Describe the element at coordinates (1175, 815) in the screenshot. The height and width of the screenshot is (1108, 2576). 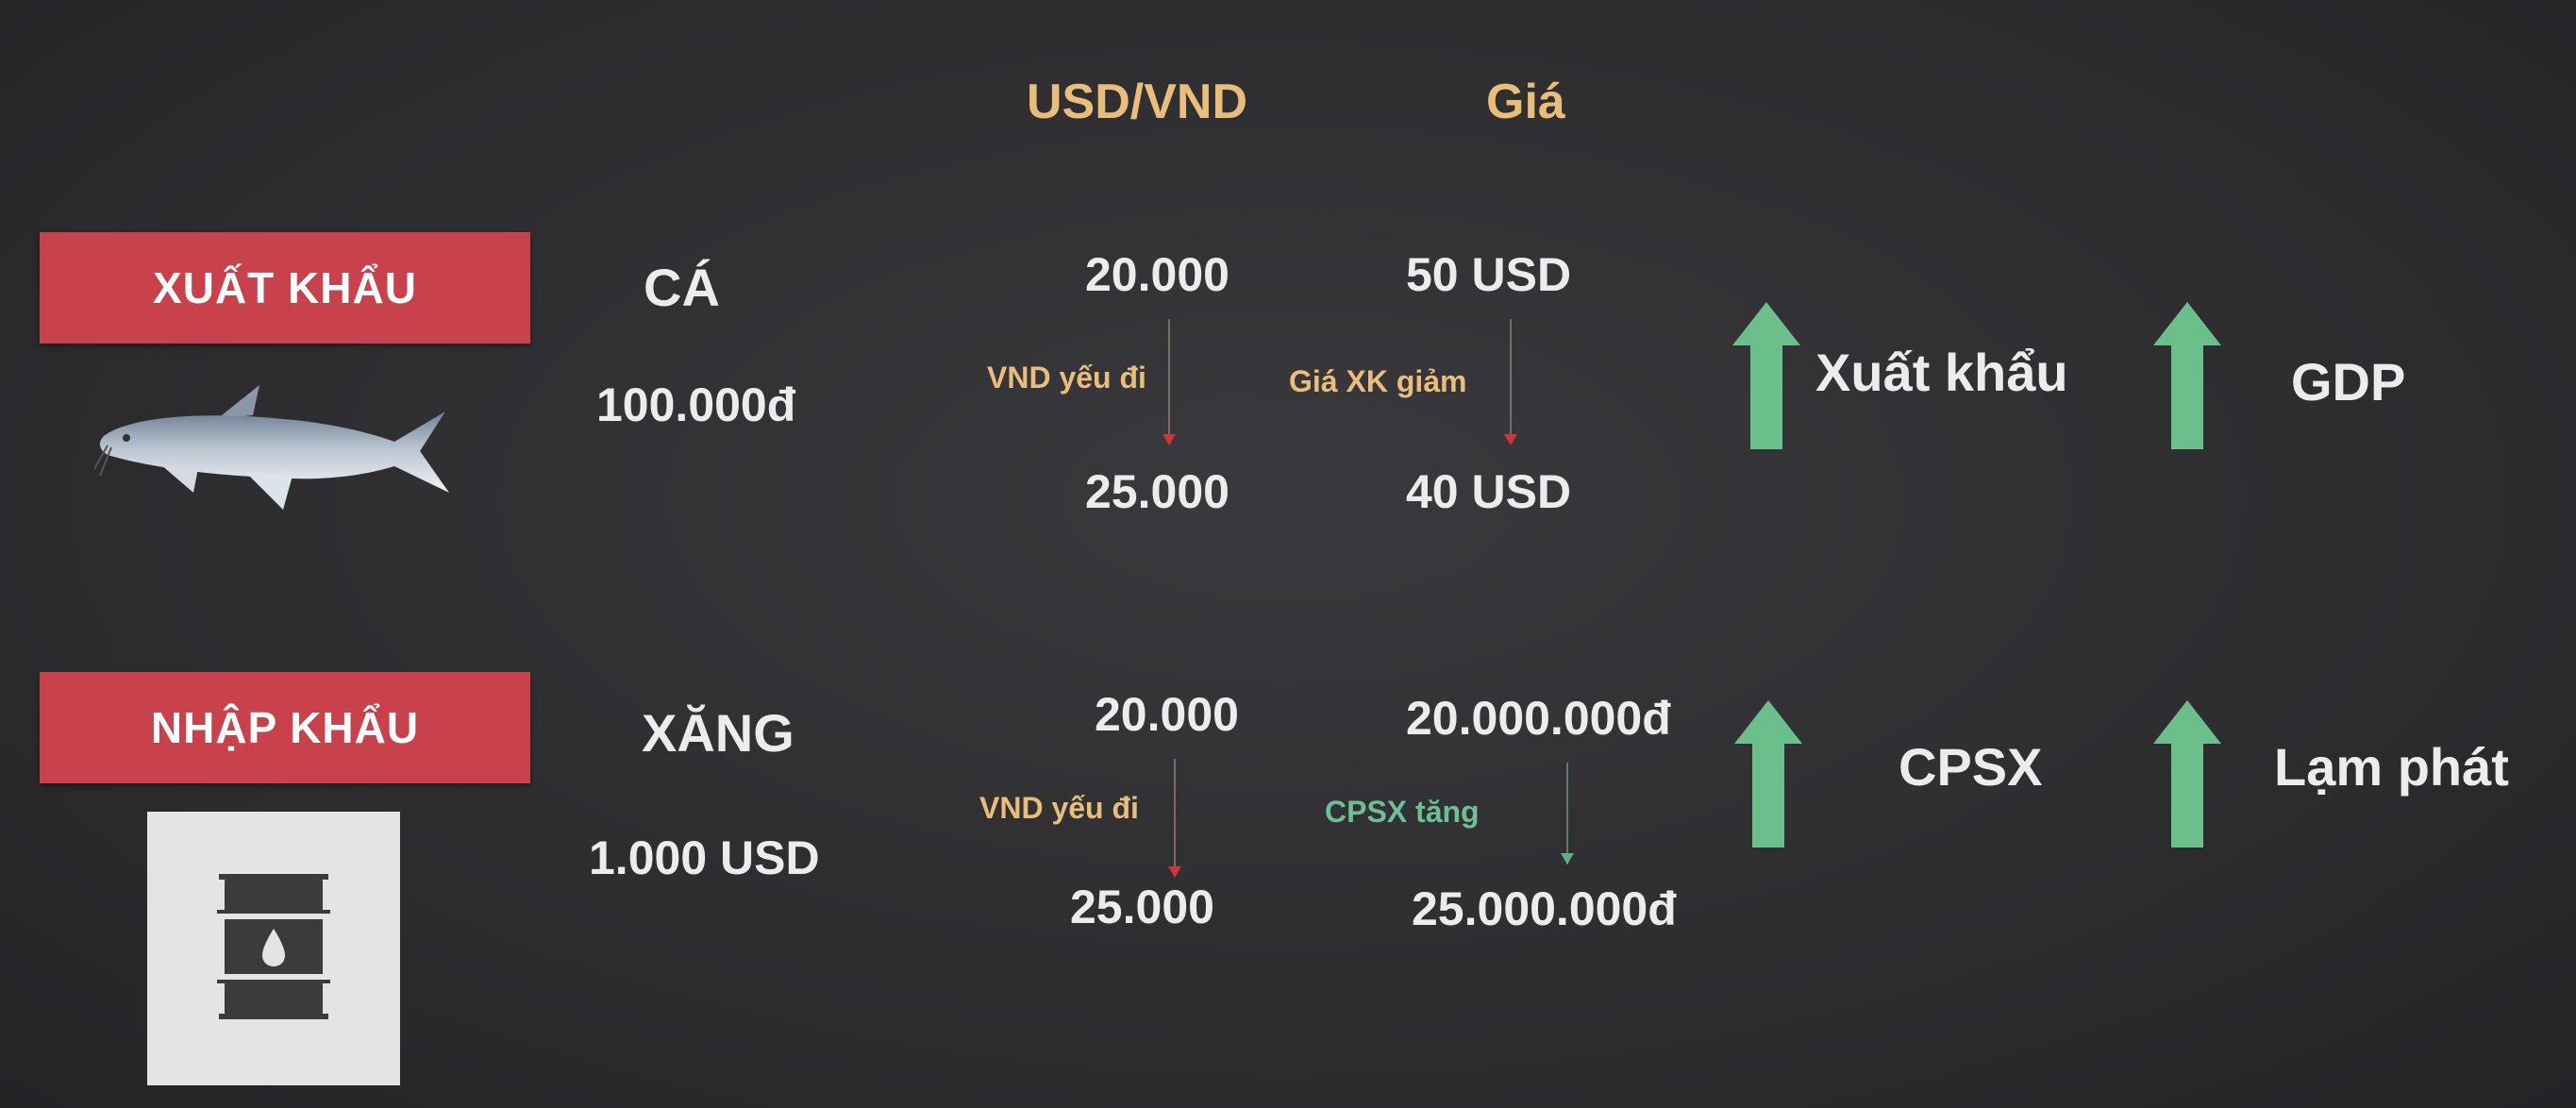
I see `import-rate-arrow-line` at that location.